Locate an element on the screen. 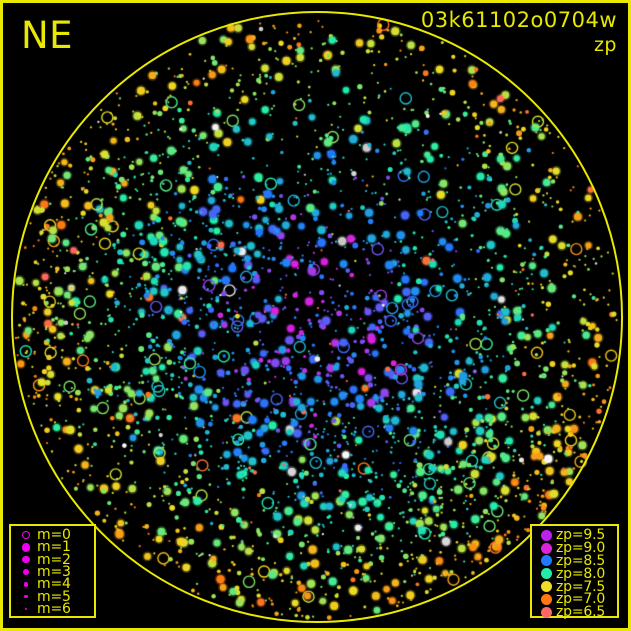  zeropoint-legend-row: zp=6.5 is located at coordinates (574, 612).